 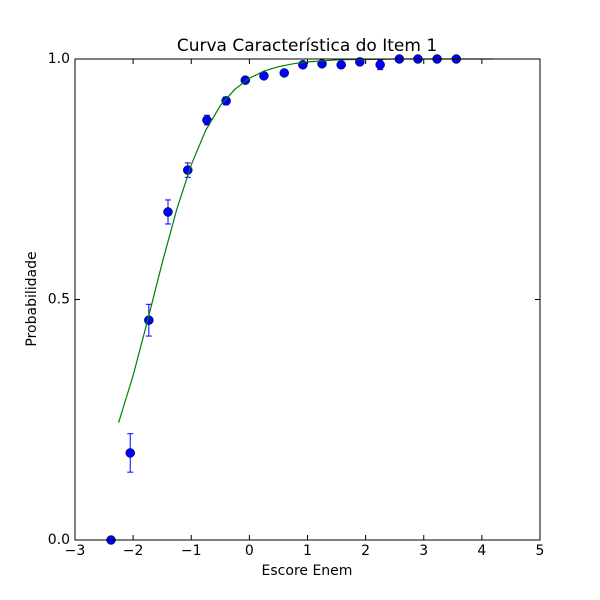 What do you see at coordinates (133, 551) in the screenshot?
I see `x-tick-label: −2` at bounding box center [133, 551].